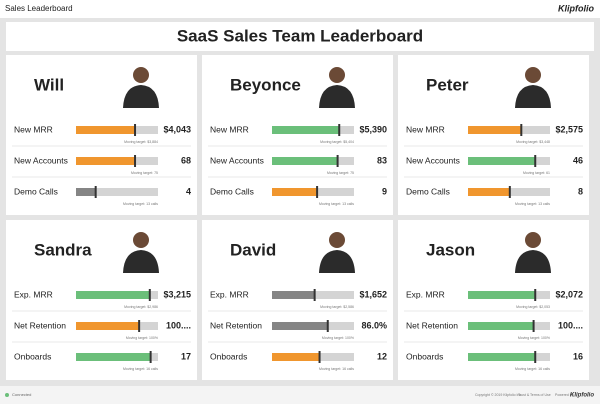 The height and width of the screenshot is (409, 600). I want to click on target-label: Moving target: $2,986, so click(141, 307).